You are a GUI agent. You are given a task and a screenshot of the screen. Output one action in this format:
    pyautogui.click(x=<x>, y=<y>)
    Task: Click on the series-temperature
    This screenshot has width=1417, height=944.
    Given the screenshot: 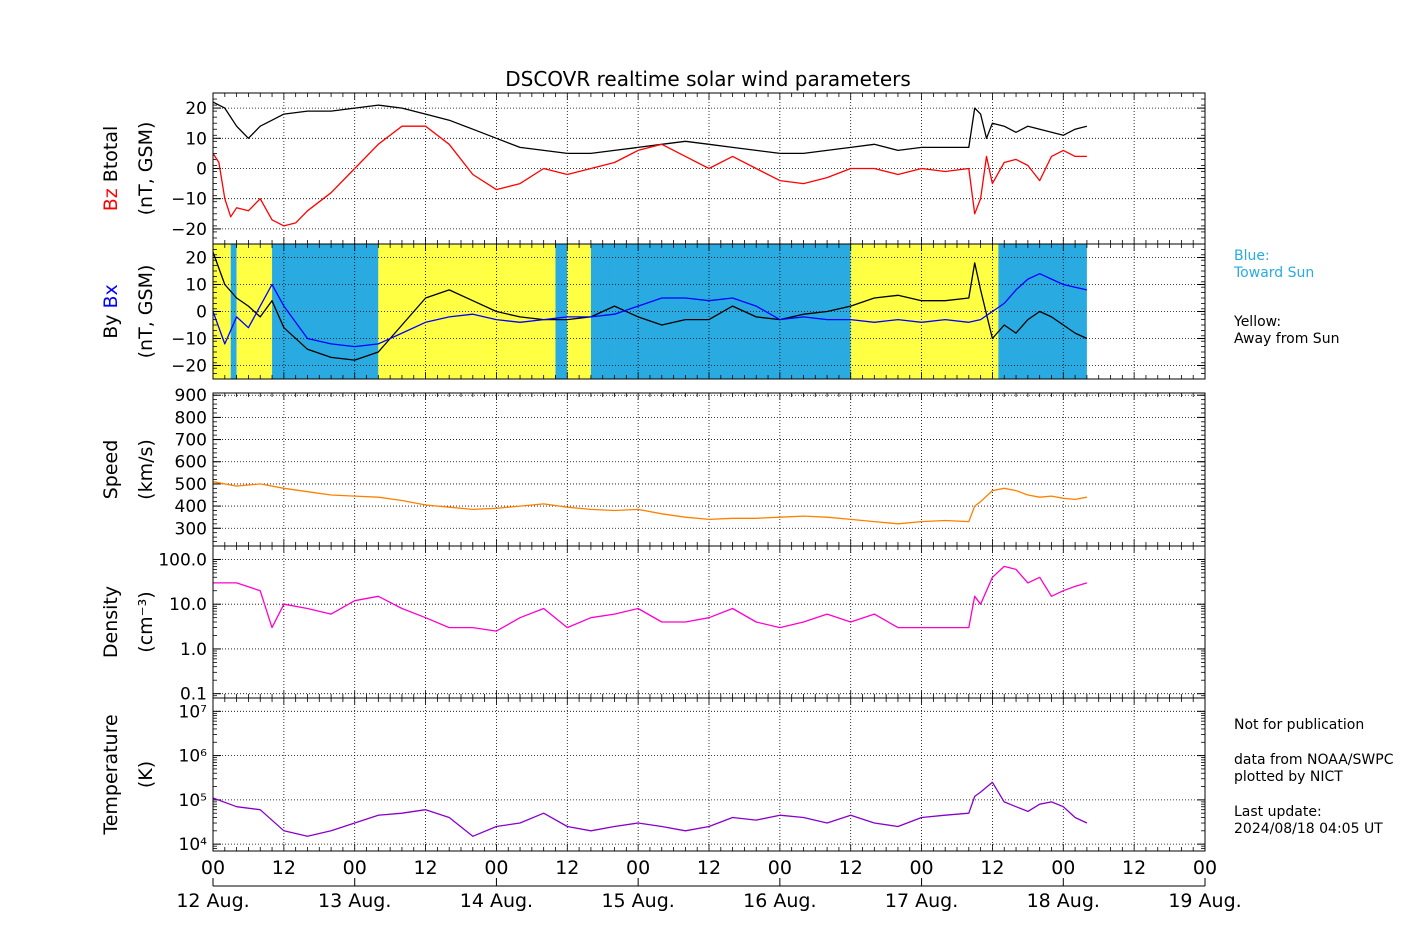 What is the action you would take?
    pyautogui.click(x=650, y=809)
    